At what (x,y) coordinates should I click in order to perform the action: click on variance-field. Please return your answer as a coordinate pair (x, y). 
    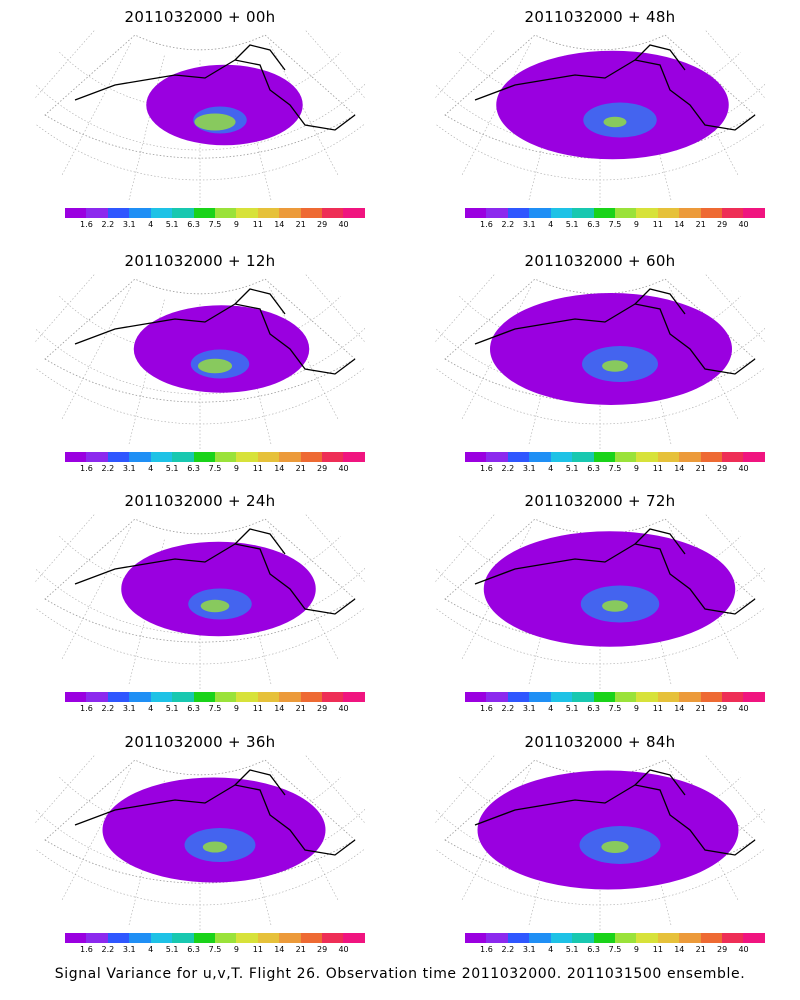
    Looking at the image, I should click on (224, 105).